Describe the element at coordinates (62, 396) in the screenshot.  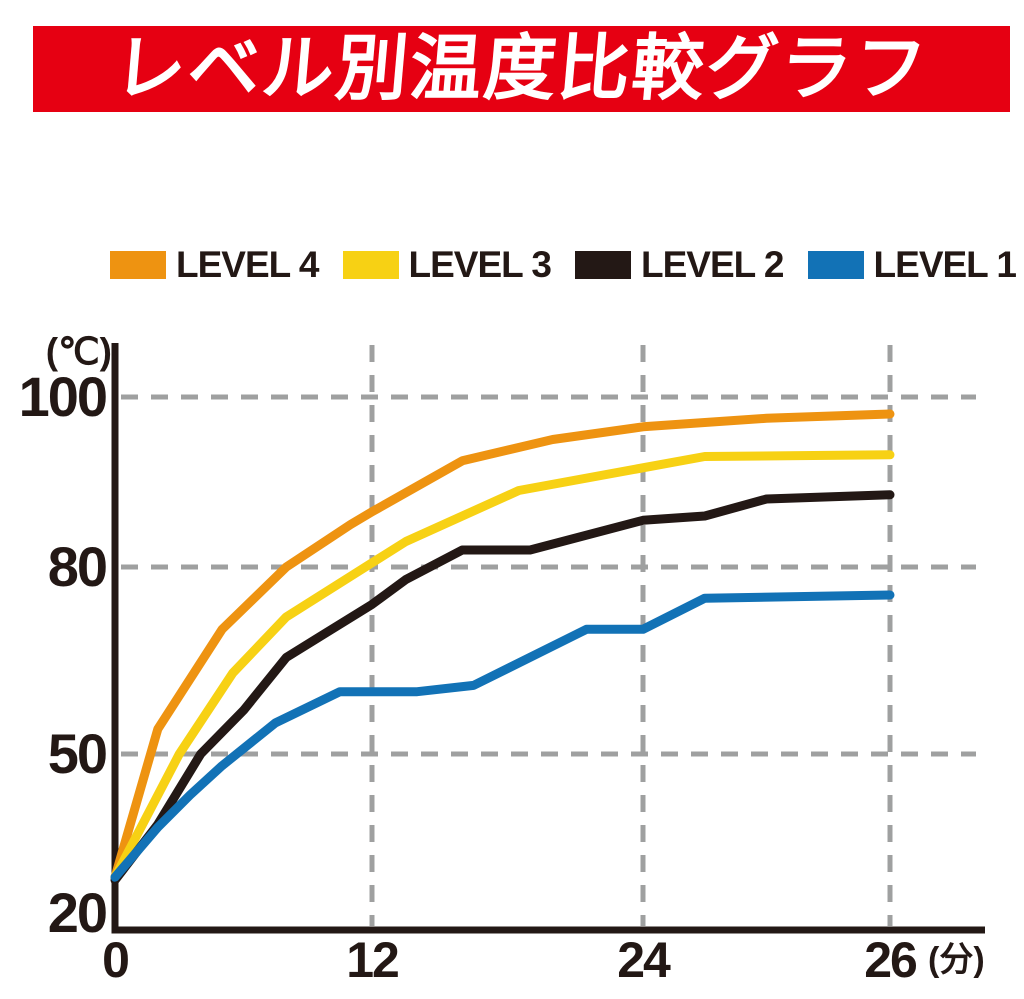
I see `y-tick-label-100: 100` at that location.